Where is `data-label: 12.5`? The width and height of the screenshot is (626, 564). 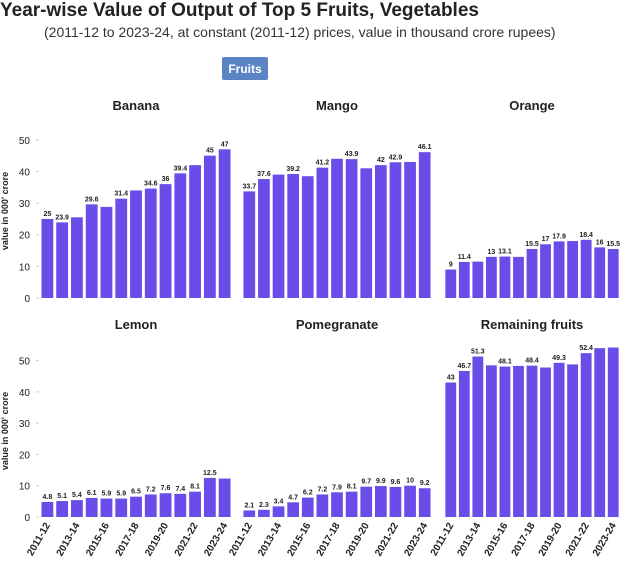
data-label: 12.5 is located at coordinates (210, 473).